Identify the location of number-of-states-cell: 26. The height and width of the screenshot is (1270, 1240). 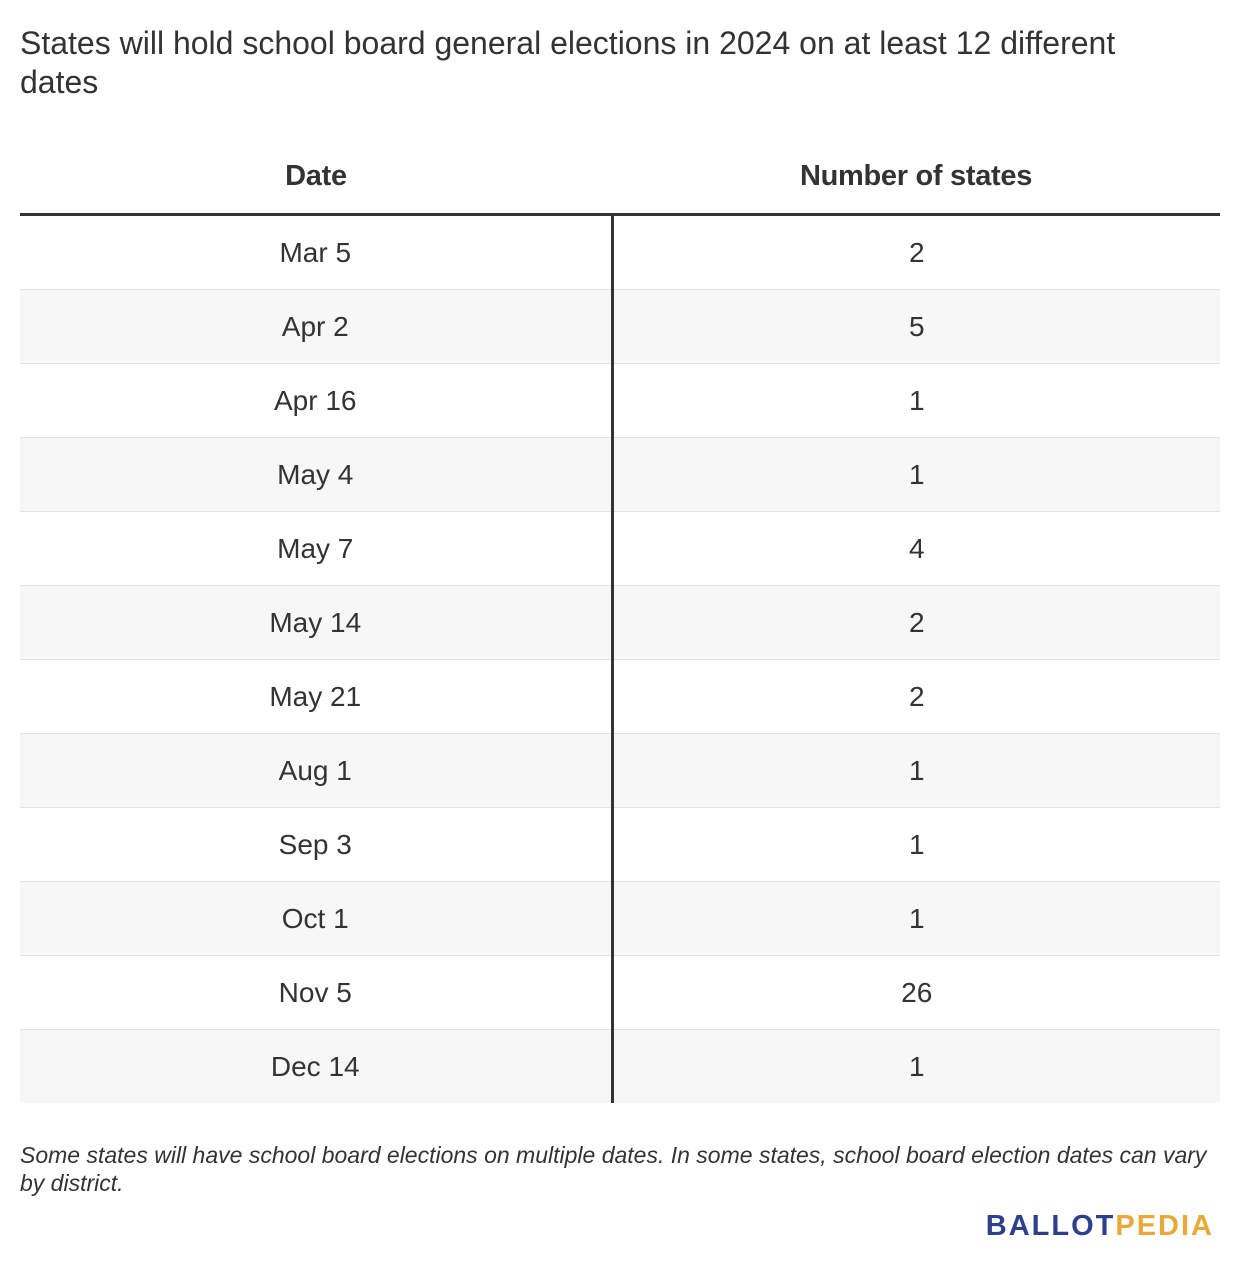
(916, 992).